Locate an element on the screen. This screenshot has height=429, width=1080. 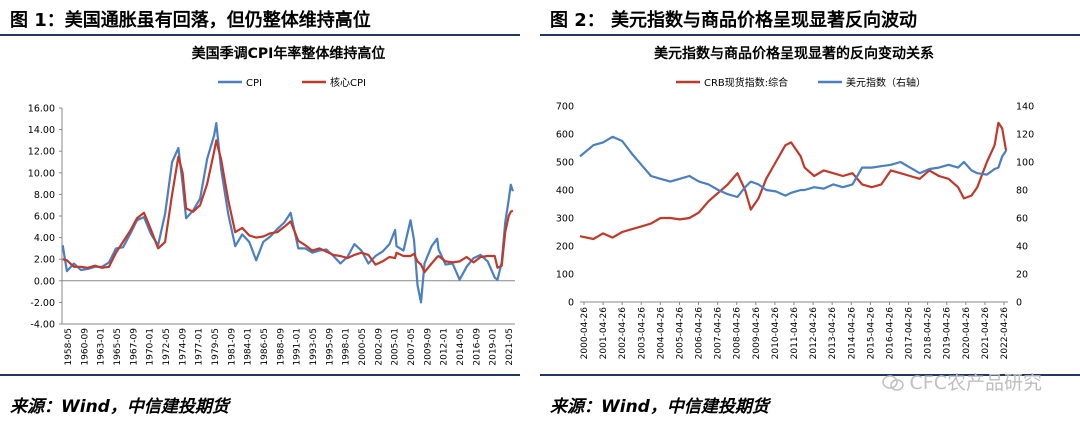
y-left-tick-label: 0 is located at coordinates (571, 303).